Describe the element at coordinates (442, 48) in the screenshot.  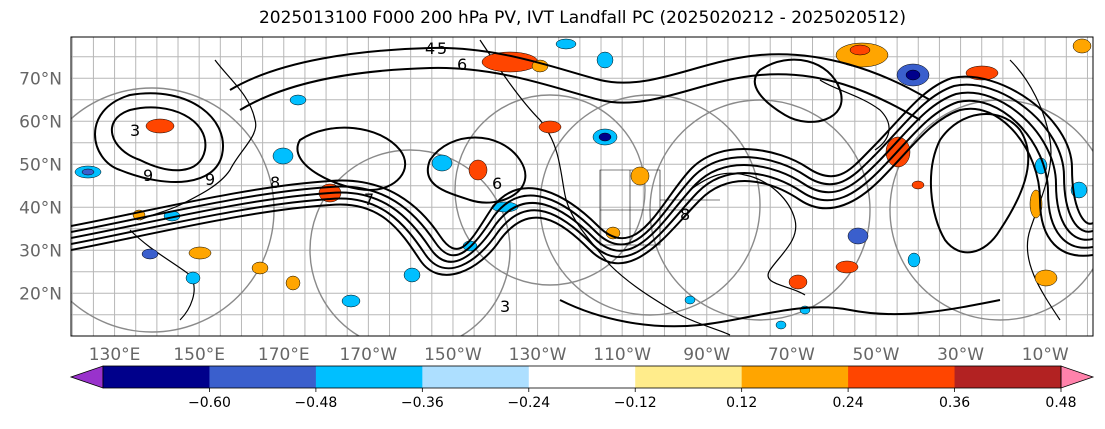
I see `contour-label: 5` at that location.